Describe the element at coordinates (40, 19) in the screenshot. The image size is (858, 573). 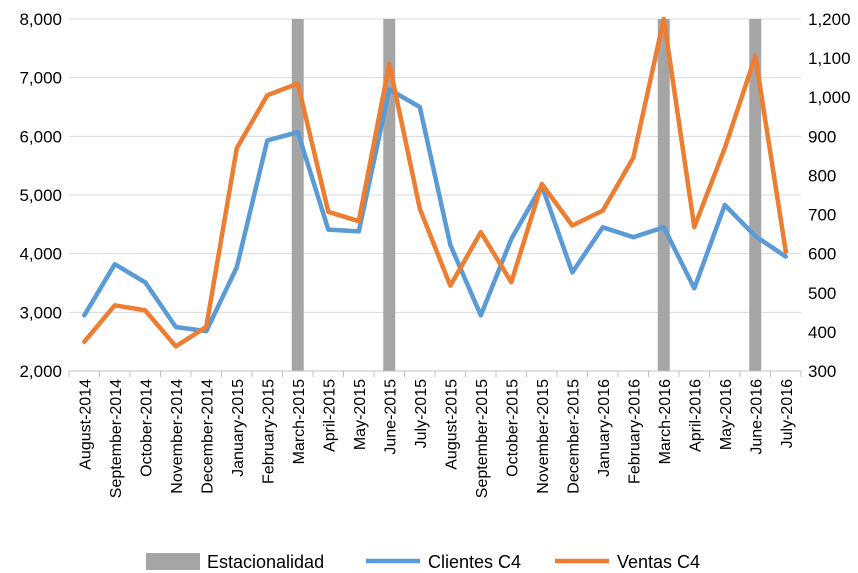
I see `left-tick-label: 8,000` at that location.